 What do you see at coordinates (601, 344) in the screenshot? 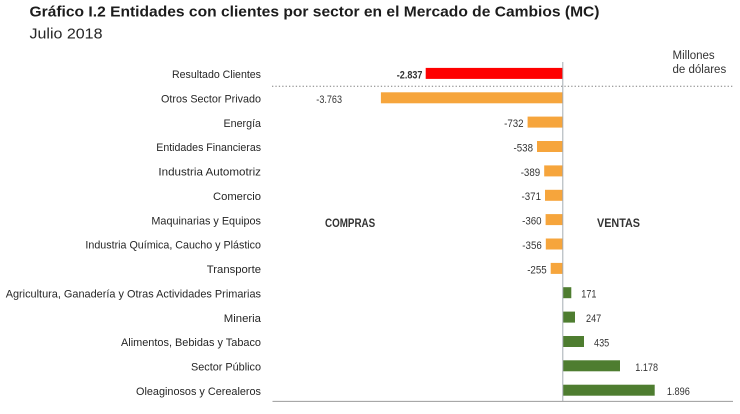
I see `svg-text: 435` at bounding box center [601, 344].